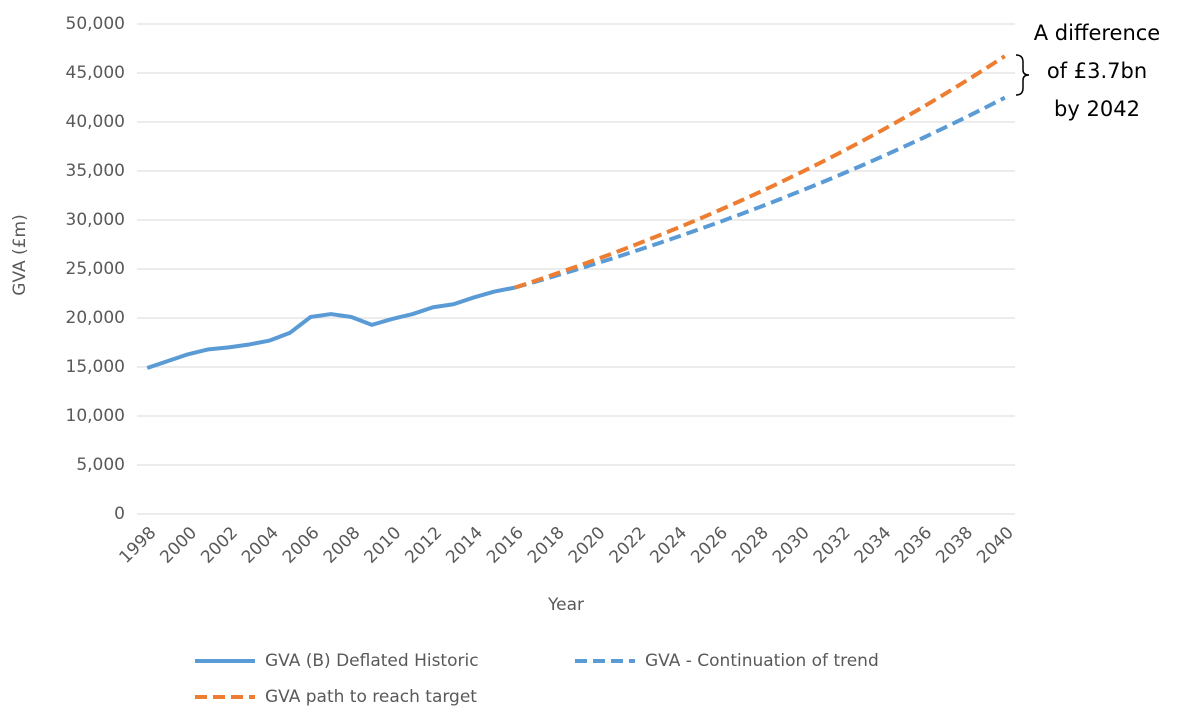 The image size is (1188, 714). I want to click on y-axis-label: GVA (£m), so click(20, 254).